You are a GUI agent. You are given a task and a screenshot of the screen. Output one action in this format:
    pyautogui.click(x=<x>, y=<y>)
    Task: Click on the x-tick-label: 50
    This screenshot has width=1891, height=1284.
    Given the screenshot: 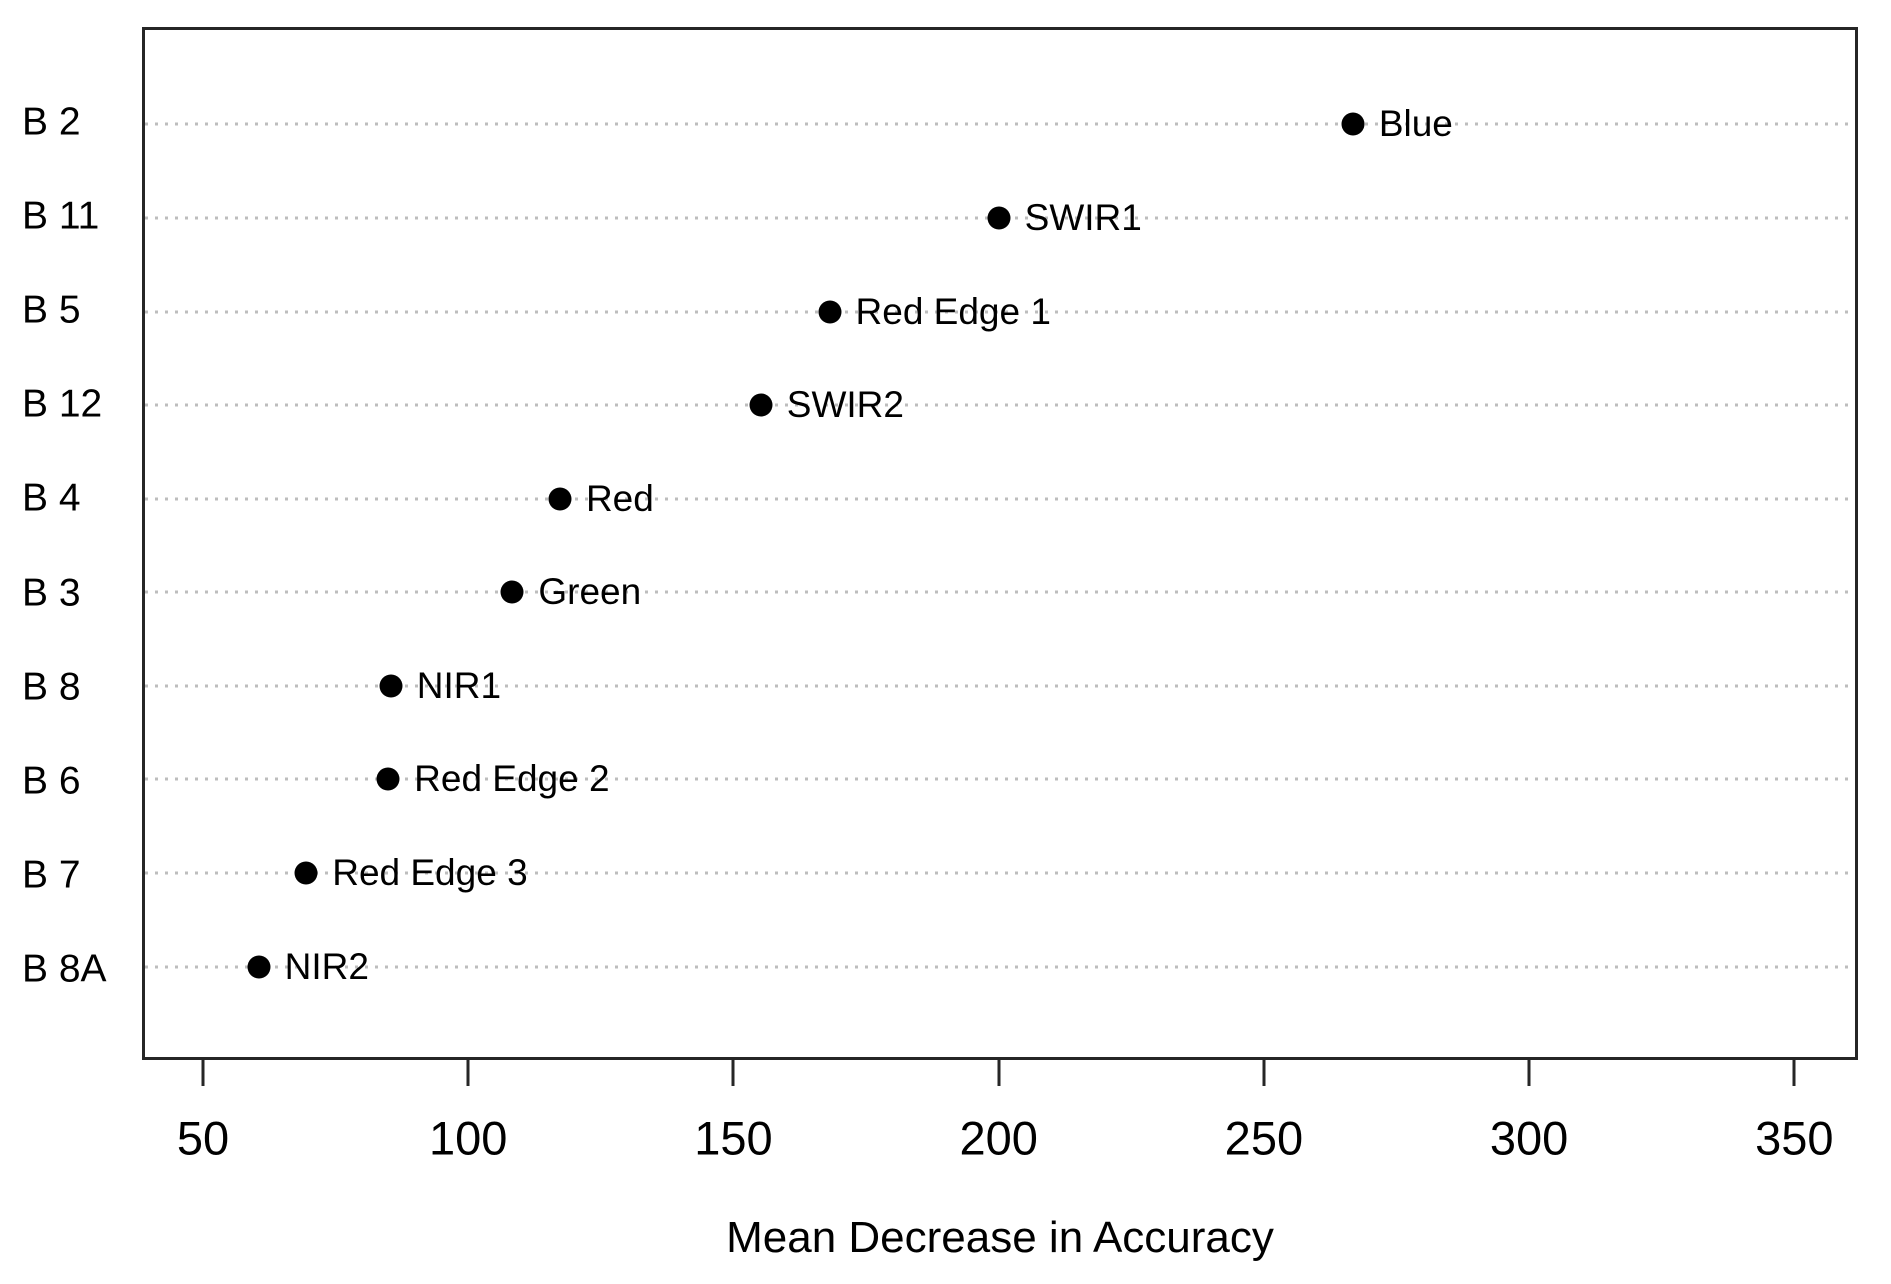 What is the action you would take?
    pyautogui.click(x=203, y=1138)
    